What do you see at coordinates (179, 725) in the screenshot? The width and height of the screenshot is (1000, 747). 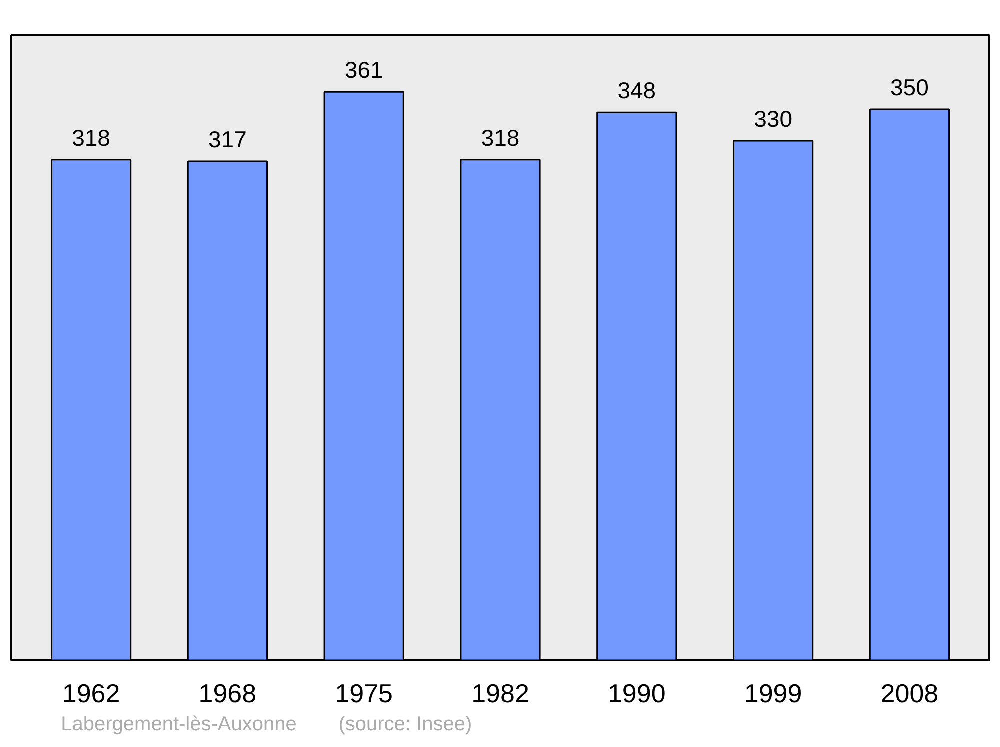 I see `text: Labergement-lès-Auxonne` at bounding box center [179, 725].